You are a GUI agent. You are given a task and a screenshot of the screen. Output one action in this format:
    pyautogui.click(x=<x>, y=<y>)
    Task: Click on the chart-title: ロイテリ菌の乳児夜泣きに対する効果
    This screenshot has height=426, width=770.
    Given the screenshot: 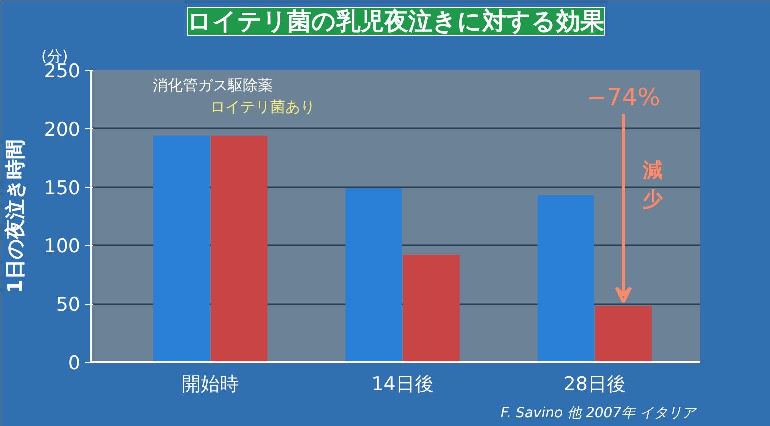 What is the action you would take?
    pyautogui.click(x=396, y=22)
    